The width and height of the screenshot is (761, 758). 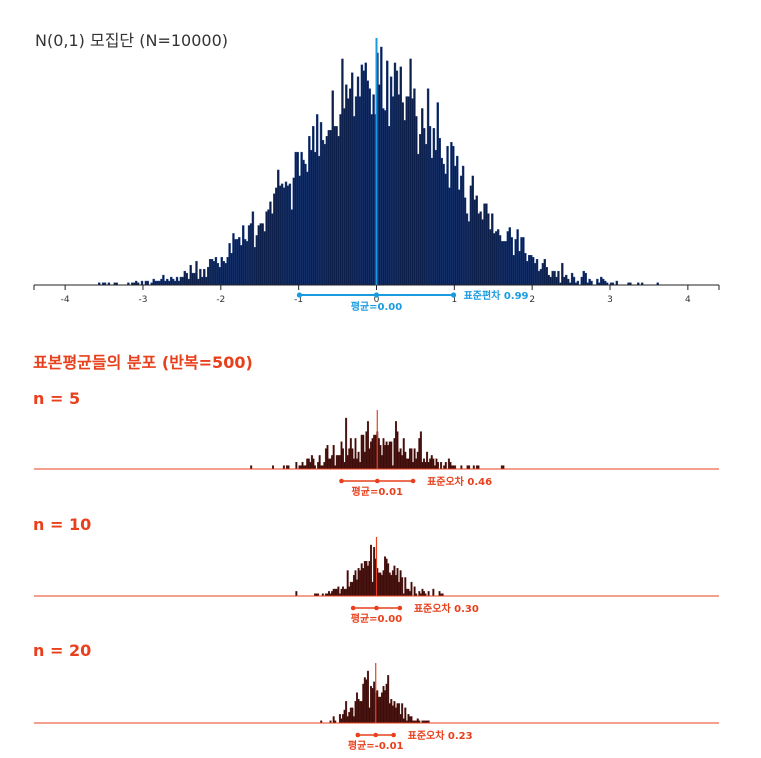 I want to click on sampling-section-title: 표본평균들의 분포 (반복=500), so click(x=143, y=362).